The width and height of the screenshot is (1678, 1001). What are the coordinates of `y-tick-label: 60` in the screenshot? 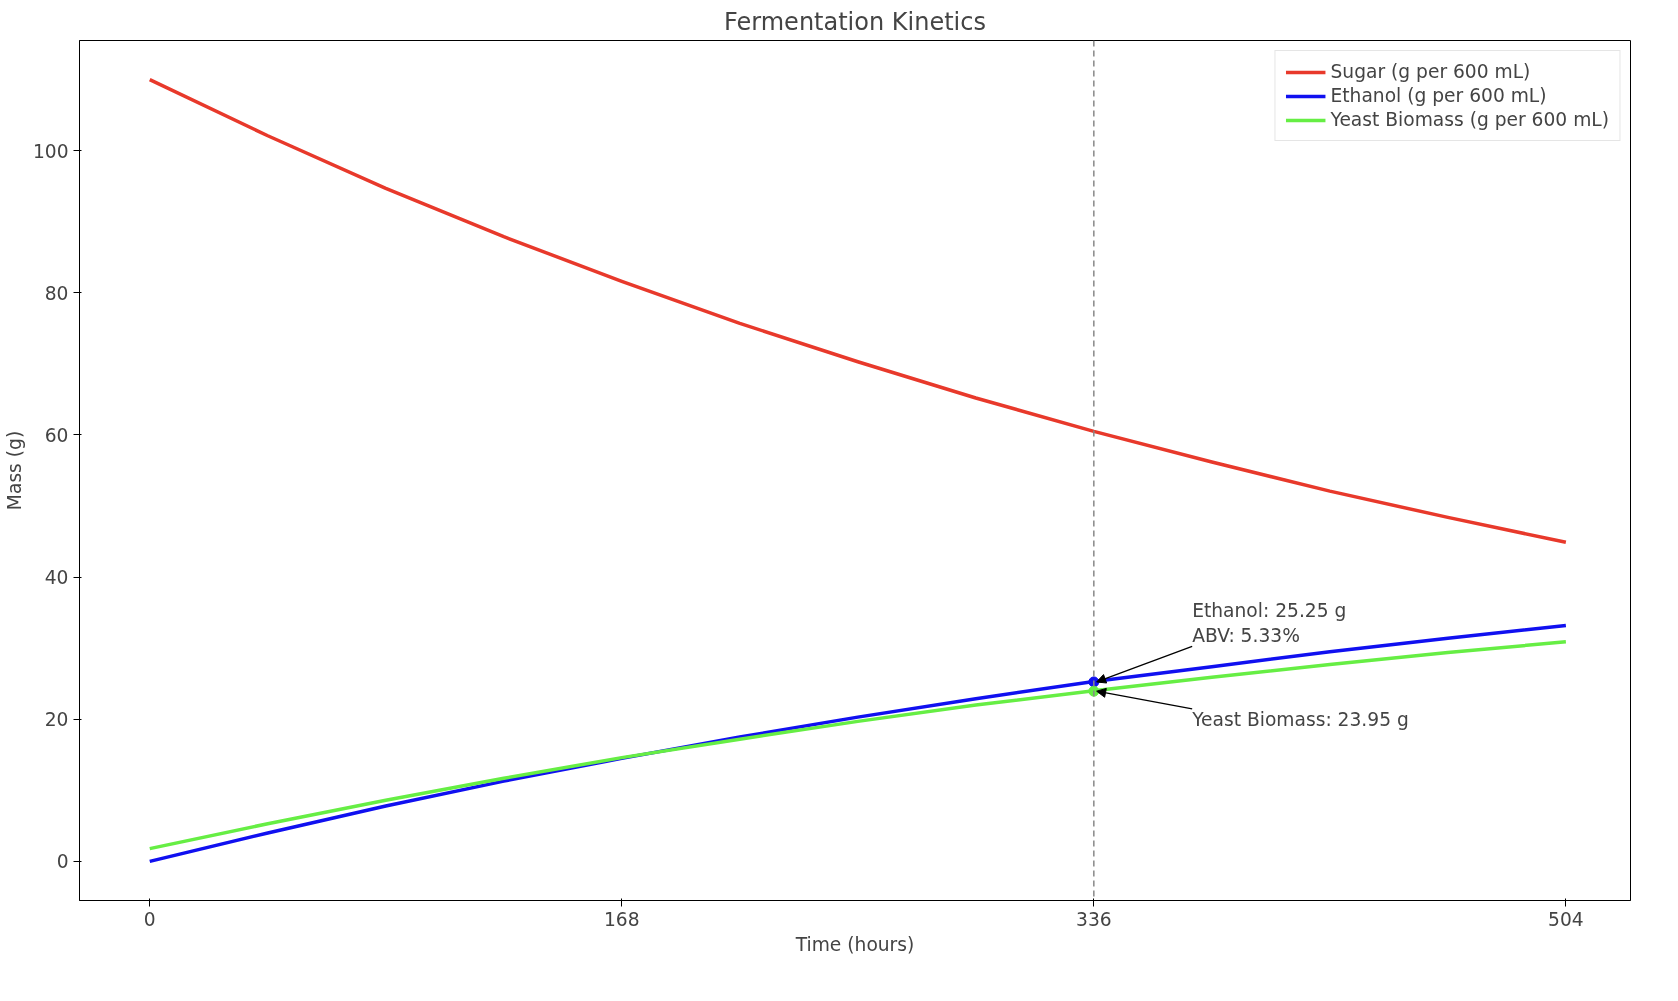 It's located at (56, 435).